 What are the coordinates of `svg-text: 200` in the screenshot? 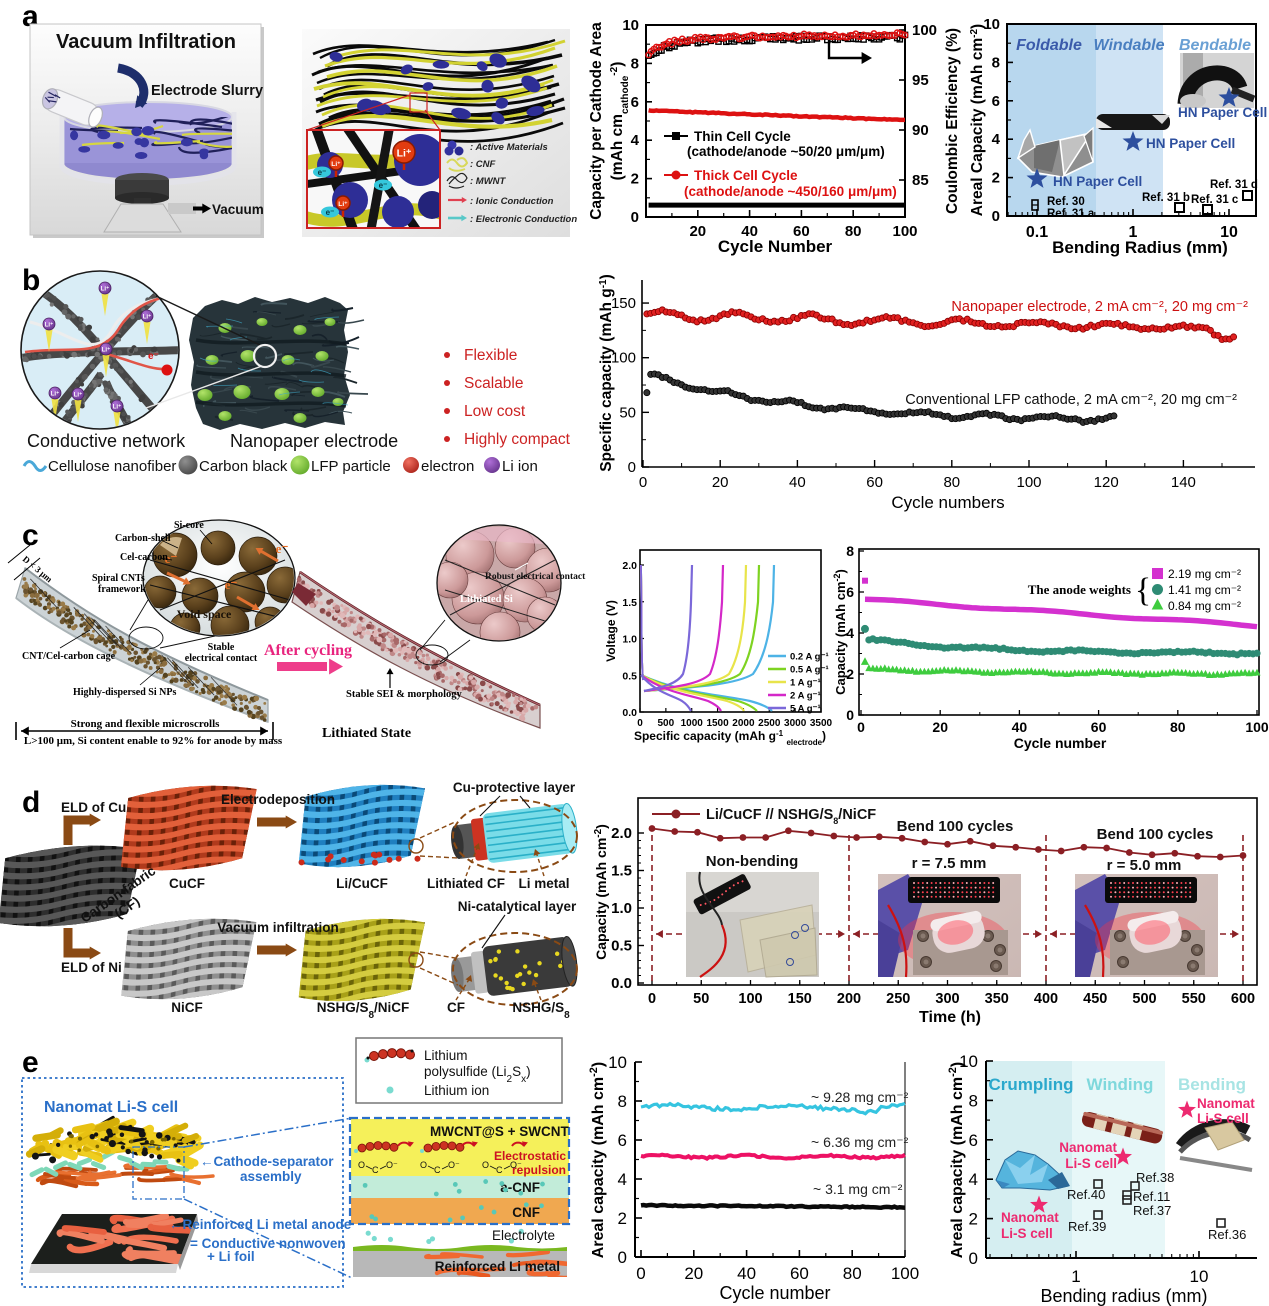 It's located at (849, 999).